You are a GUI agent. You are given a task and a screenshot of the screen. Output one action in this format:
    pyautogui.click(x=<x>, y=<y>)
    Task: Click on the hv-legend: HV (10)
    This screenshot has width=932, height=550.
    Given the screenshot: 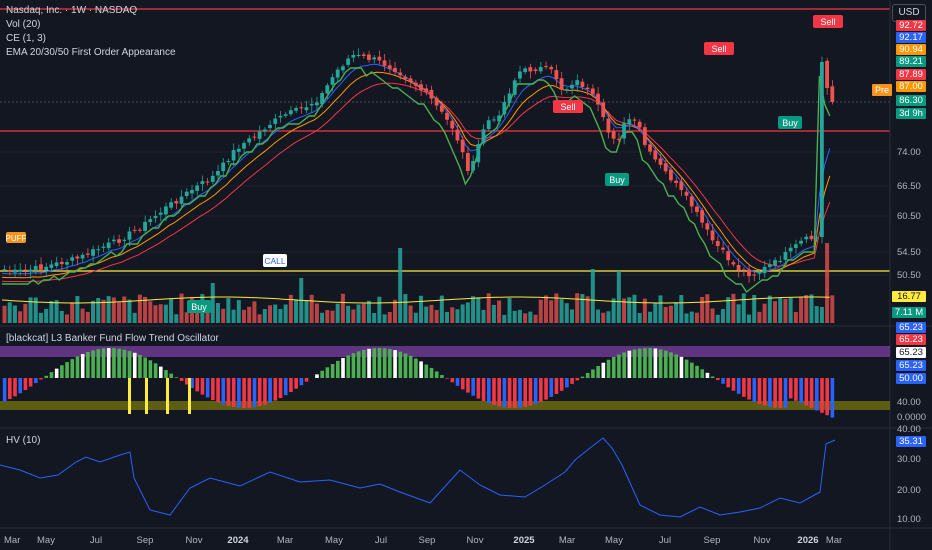 What is the action you would take?
    pyautogui.click(x=23, y=440)
    